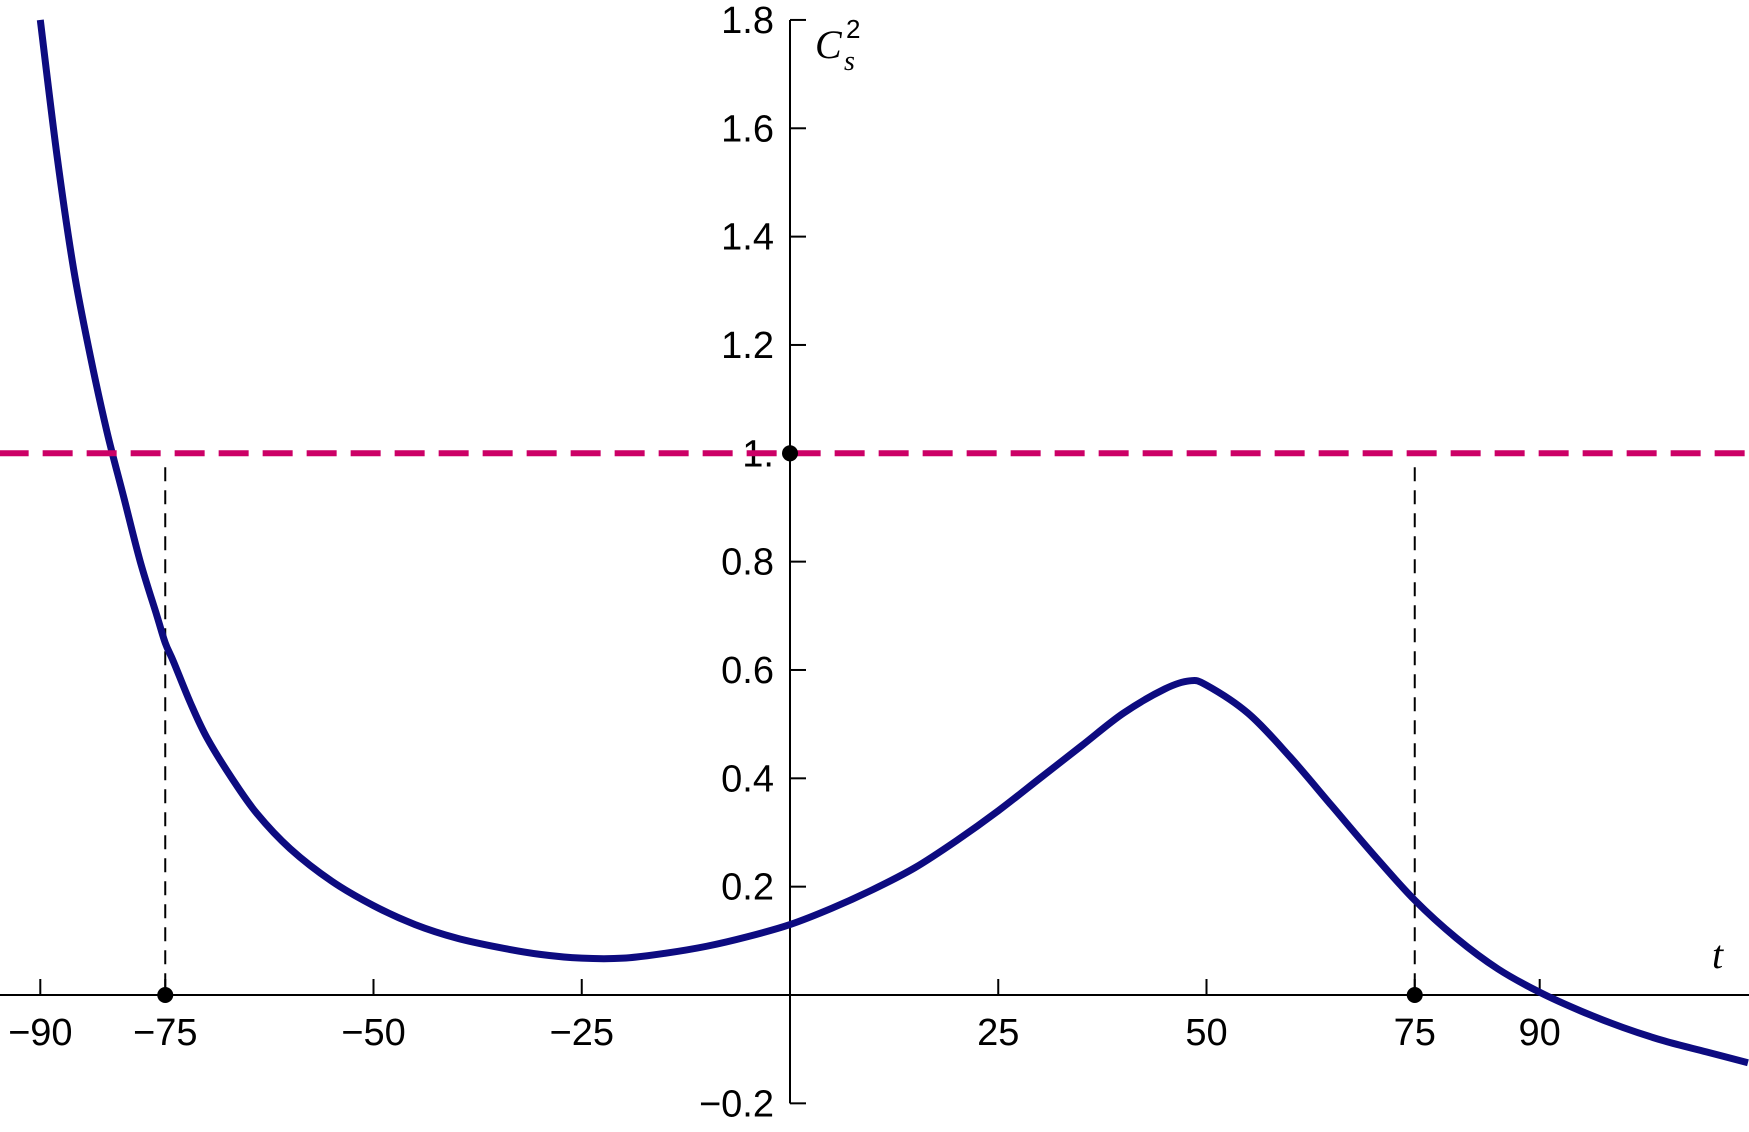 The image size is (1749, 1132). Describe the element at coordinates (747, 779) in the screenshot. I see `y-tick-label: 0.4` at that location.